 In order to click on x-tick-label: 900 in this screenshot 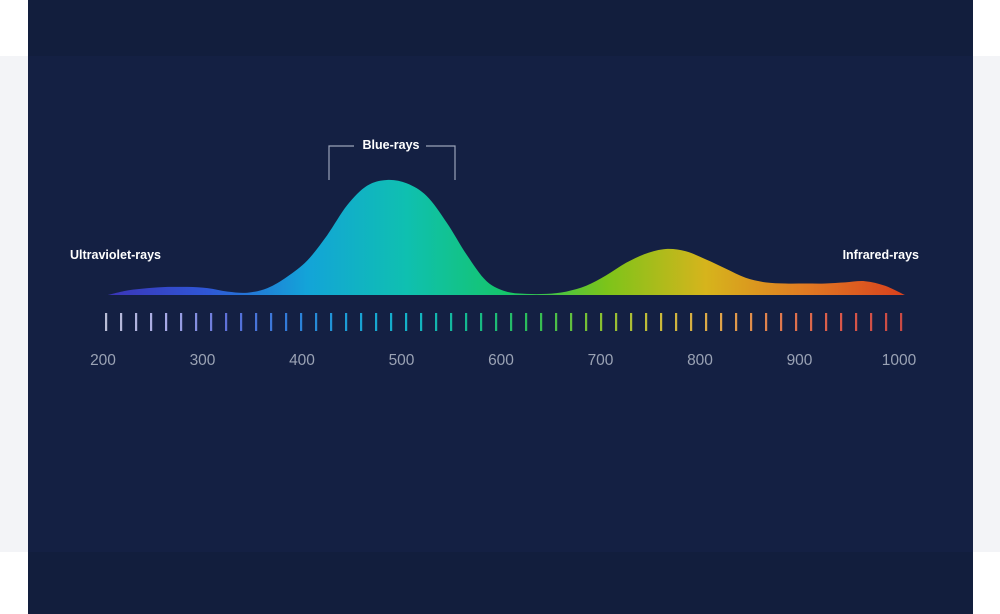, I will do `click(800, 360)`.